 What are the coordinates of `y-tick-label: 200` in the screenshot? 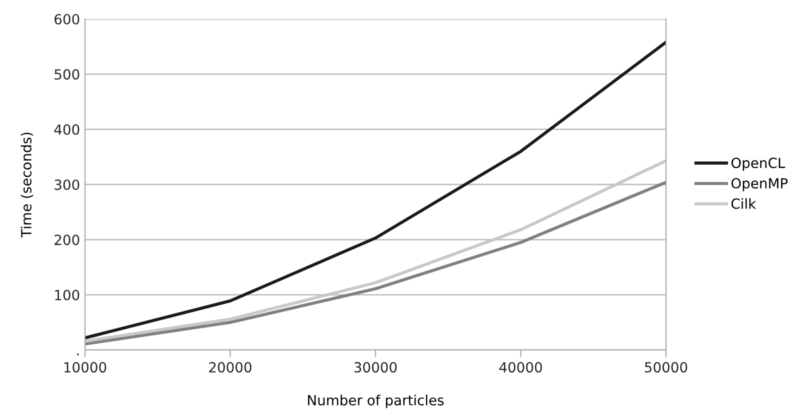 It's located at (67, 240).